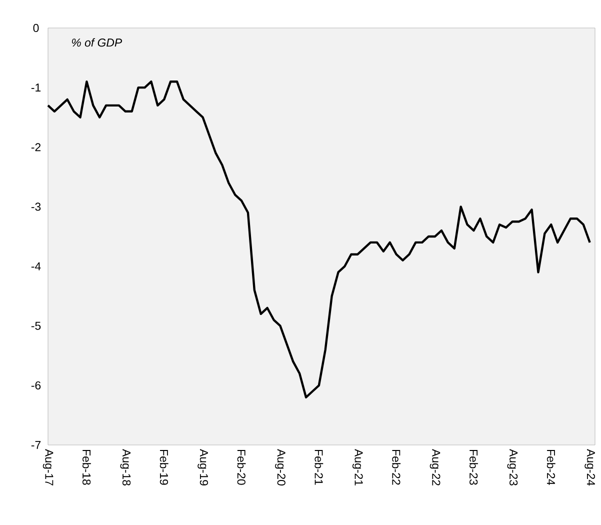 The image size is (601, 525). What do you see at coordinates (36, 88) in the screenshot?
I see `y-tick-label: -1` at bounding box center [36, 88].